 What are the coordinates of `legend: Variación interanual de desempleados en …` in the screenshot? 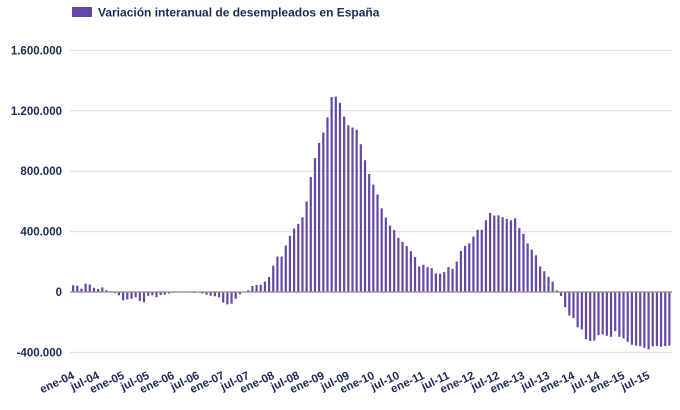 It's located at (226, 13).